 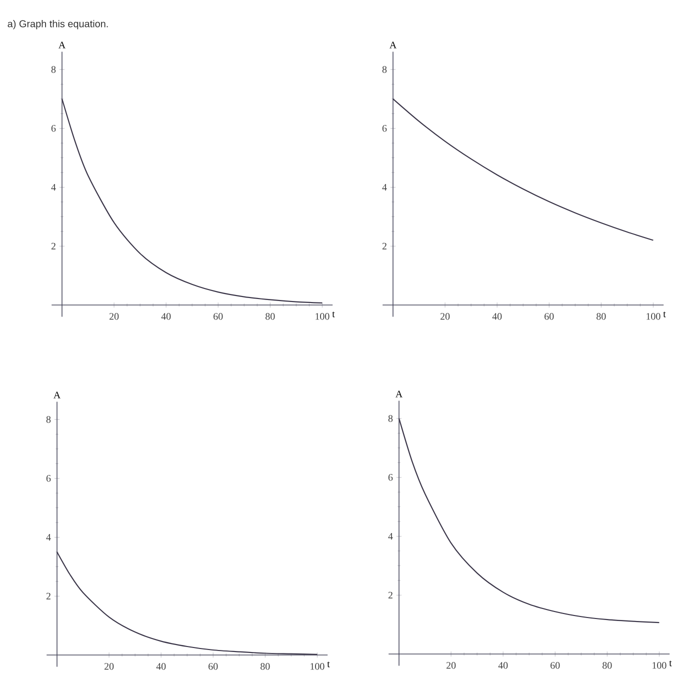 What do you see at coordinates (58, 25) in the screenshot?
I see `chart-title: a) Graph this equation.` at bounding box center [58, 25].